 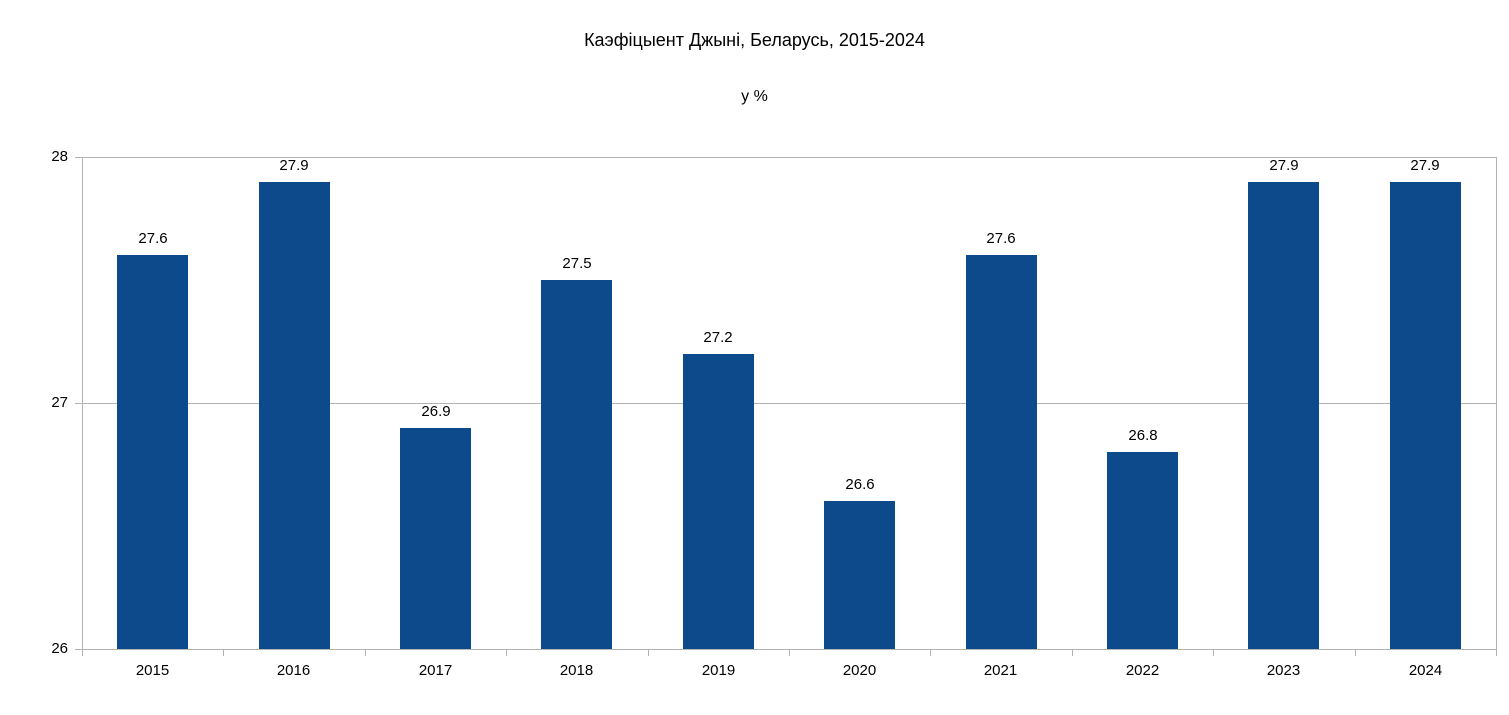 What do you see at coordinates (82, 406) in the screenshot?
I see `y-axis-line` at bounding box center [82, 406].